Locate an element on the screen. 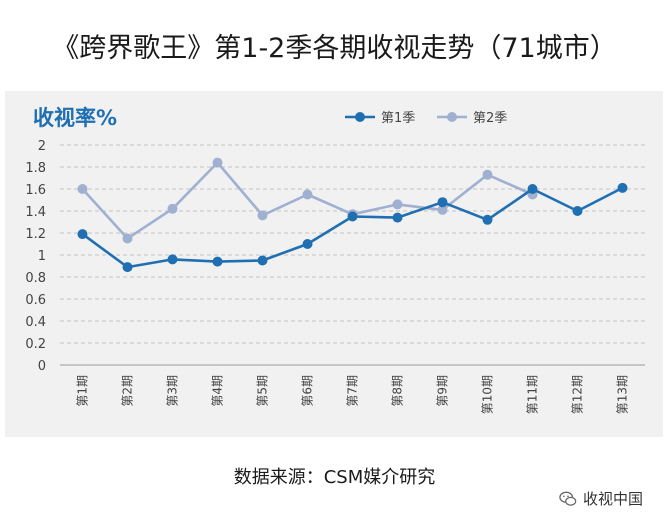 This screenshot has width=669, height=530. x-tick-label: 第5期 is located at coordinates (263, 391).